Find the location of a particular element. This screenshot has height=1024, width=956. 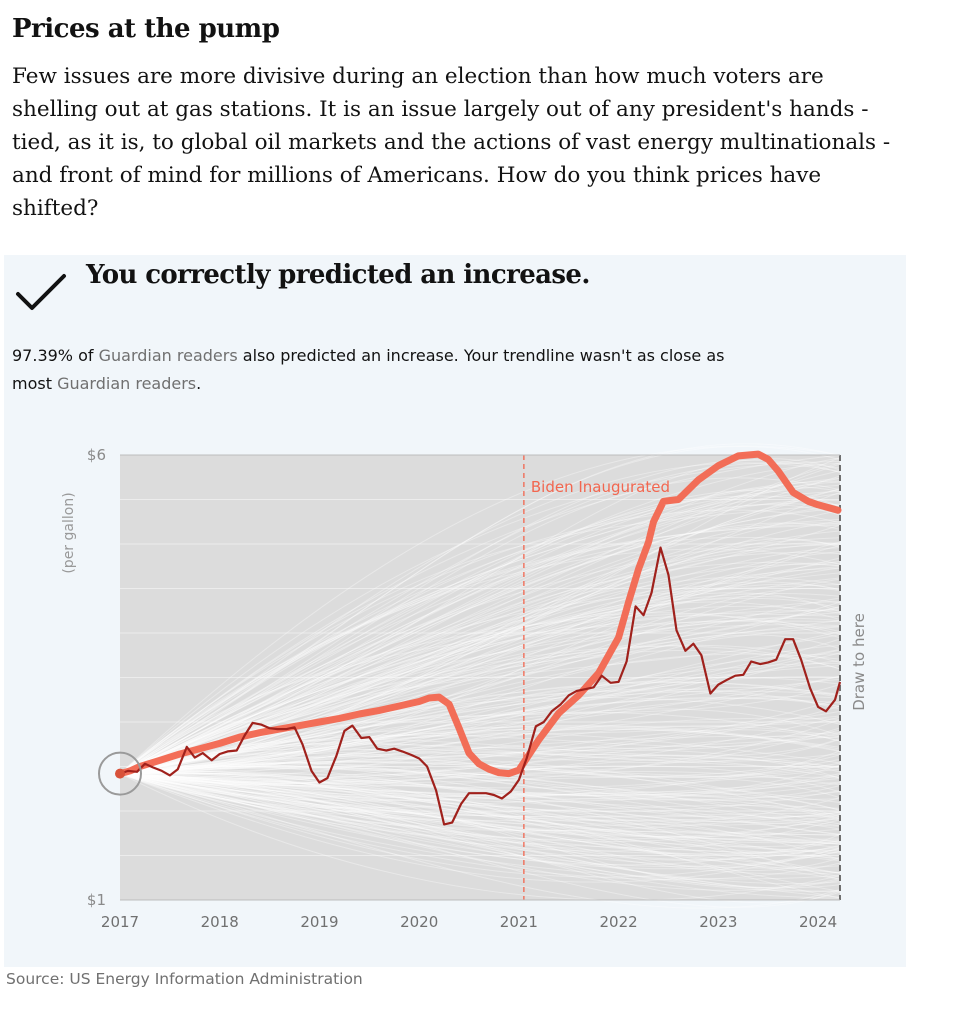

x-tick-label: 2020 is located at coordinates (419, 922).